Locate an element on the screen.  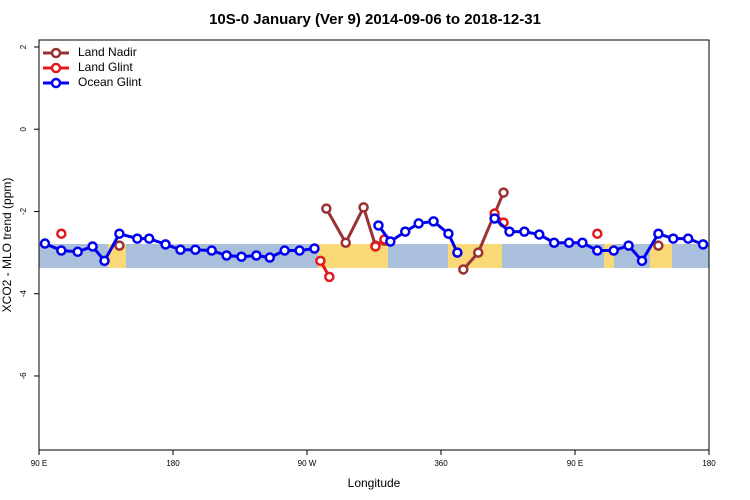
y-axis-label: XCO2 - MLO trend (ppm) is located at coordinates (7, 245).